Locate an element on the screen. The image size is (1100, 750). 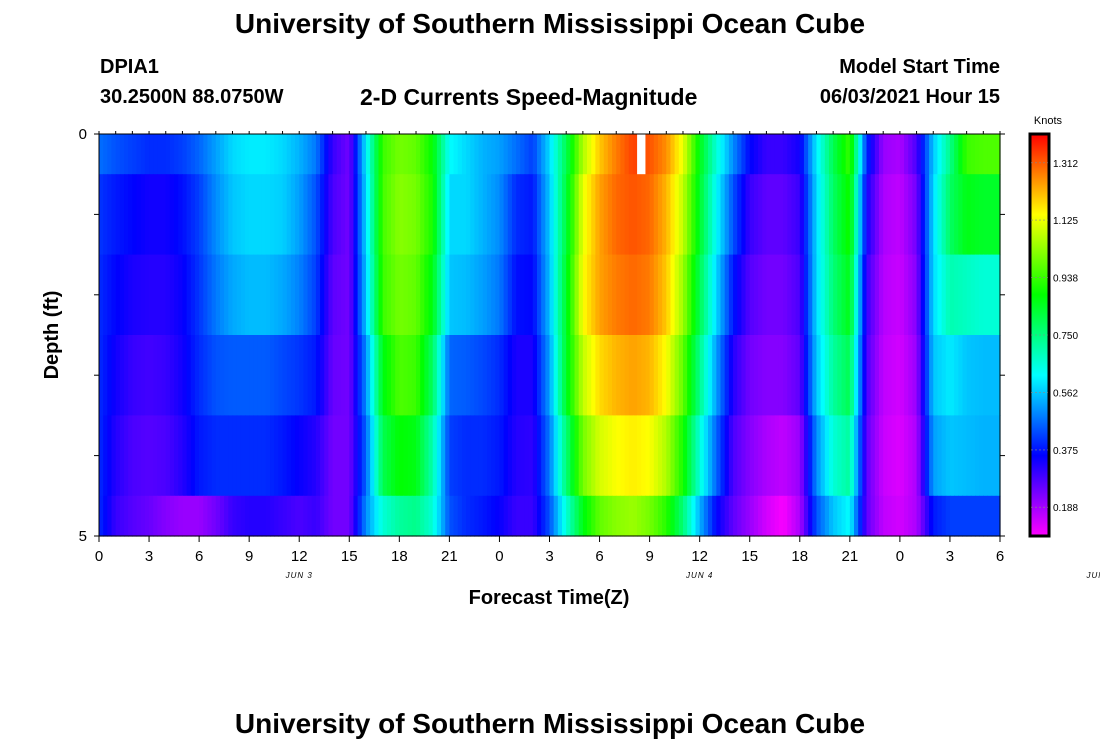
colorbar-tick-label: 1.312 is located at coordinates (1065, 164).